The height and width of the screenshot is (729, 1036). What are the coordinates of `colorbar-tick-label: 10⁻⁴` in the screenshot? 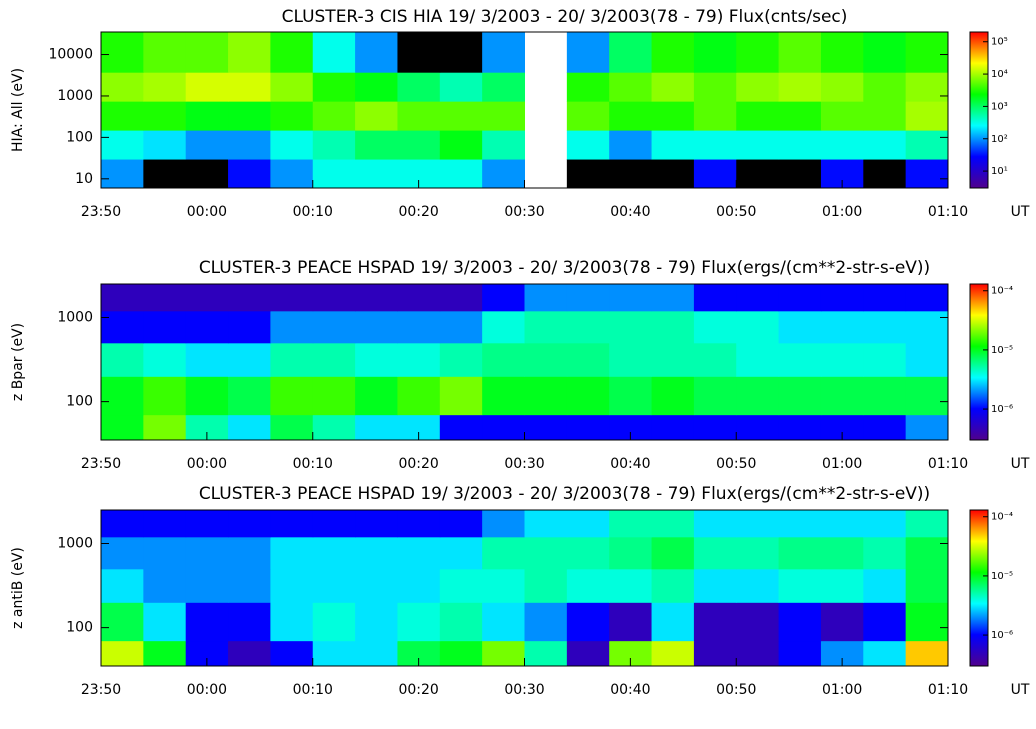 It's located at (1002, 291).